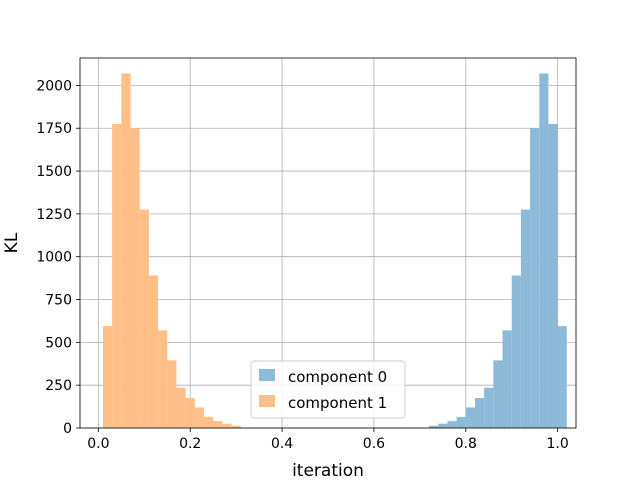 This screenshot has width=640, height=480. I want to click on y-axis-ticks: 0 250 500 750 1000 1250 1500 1750 2000, so click(58, 257).